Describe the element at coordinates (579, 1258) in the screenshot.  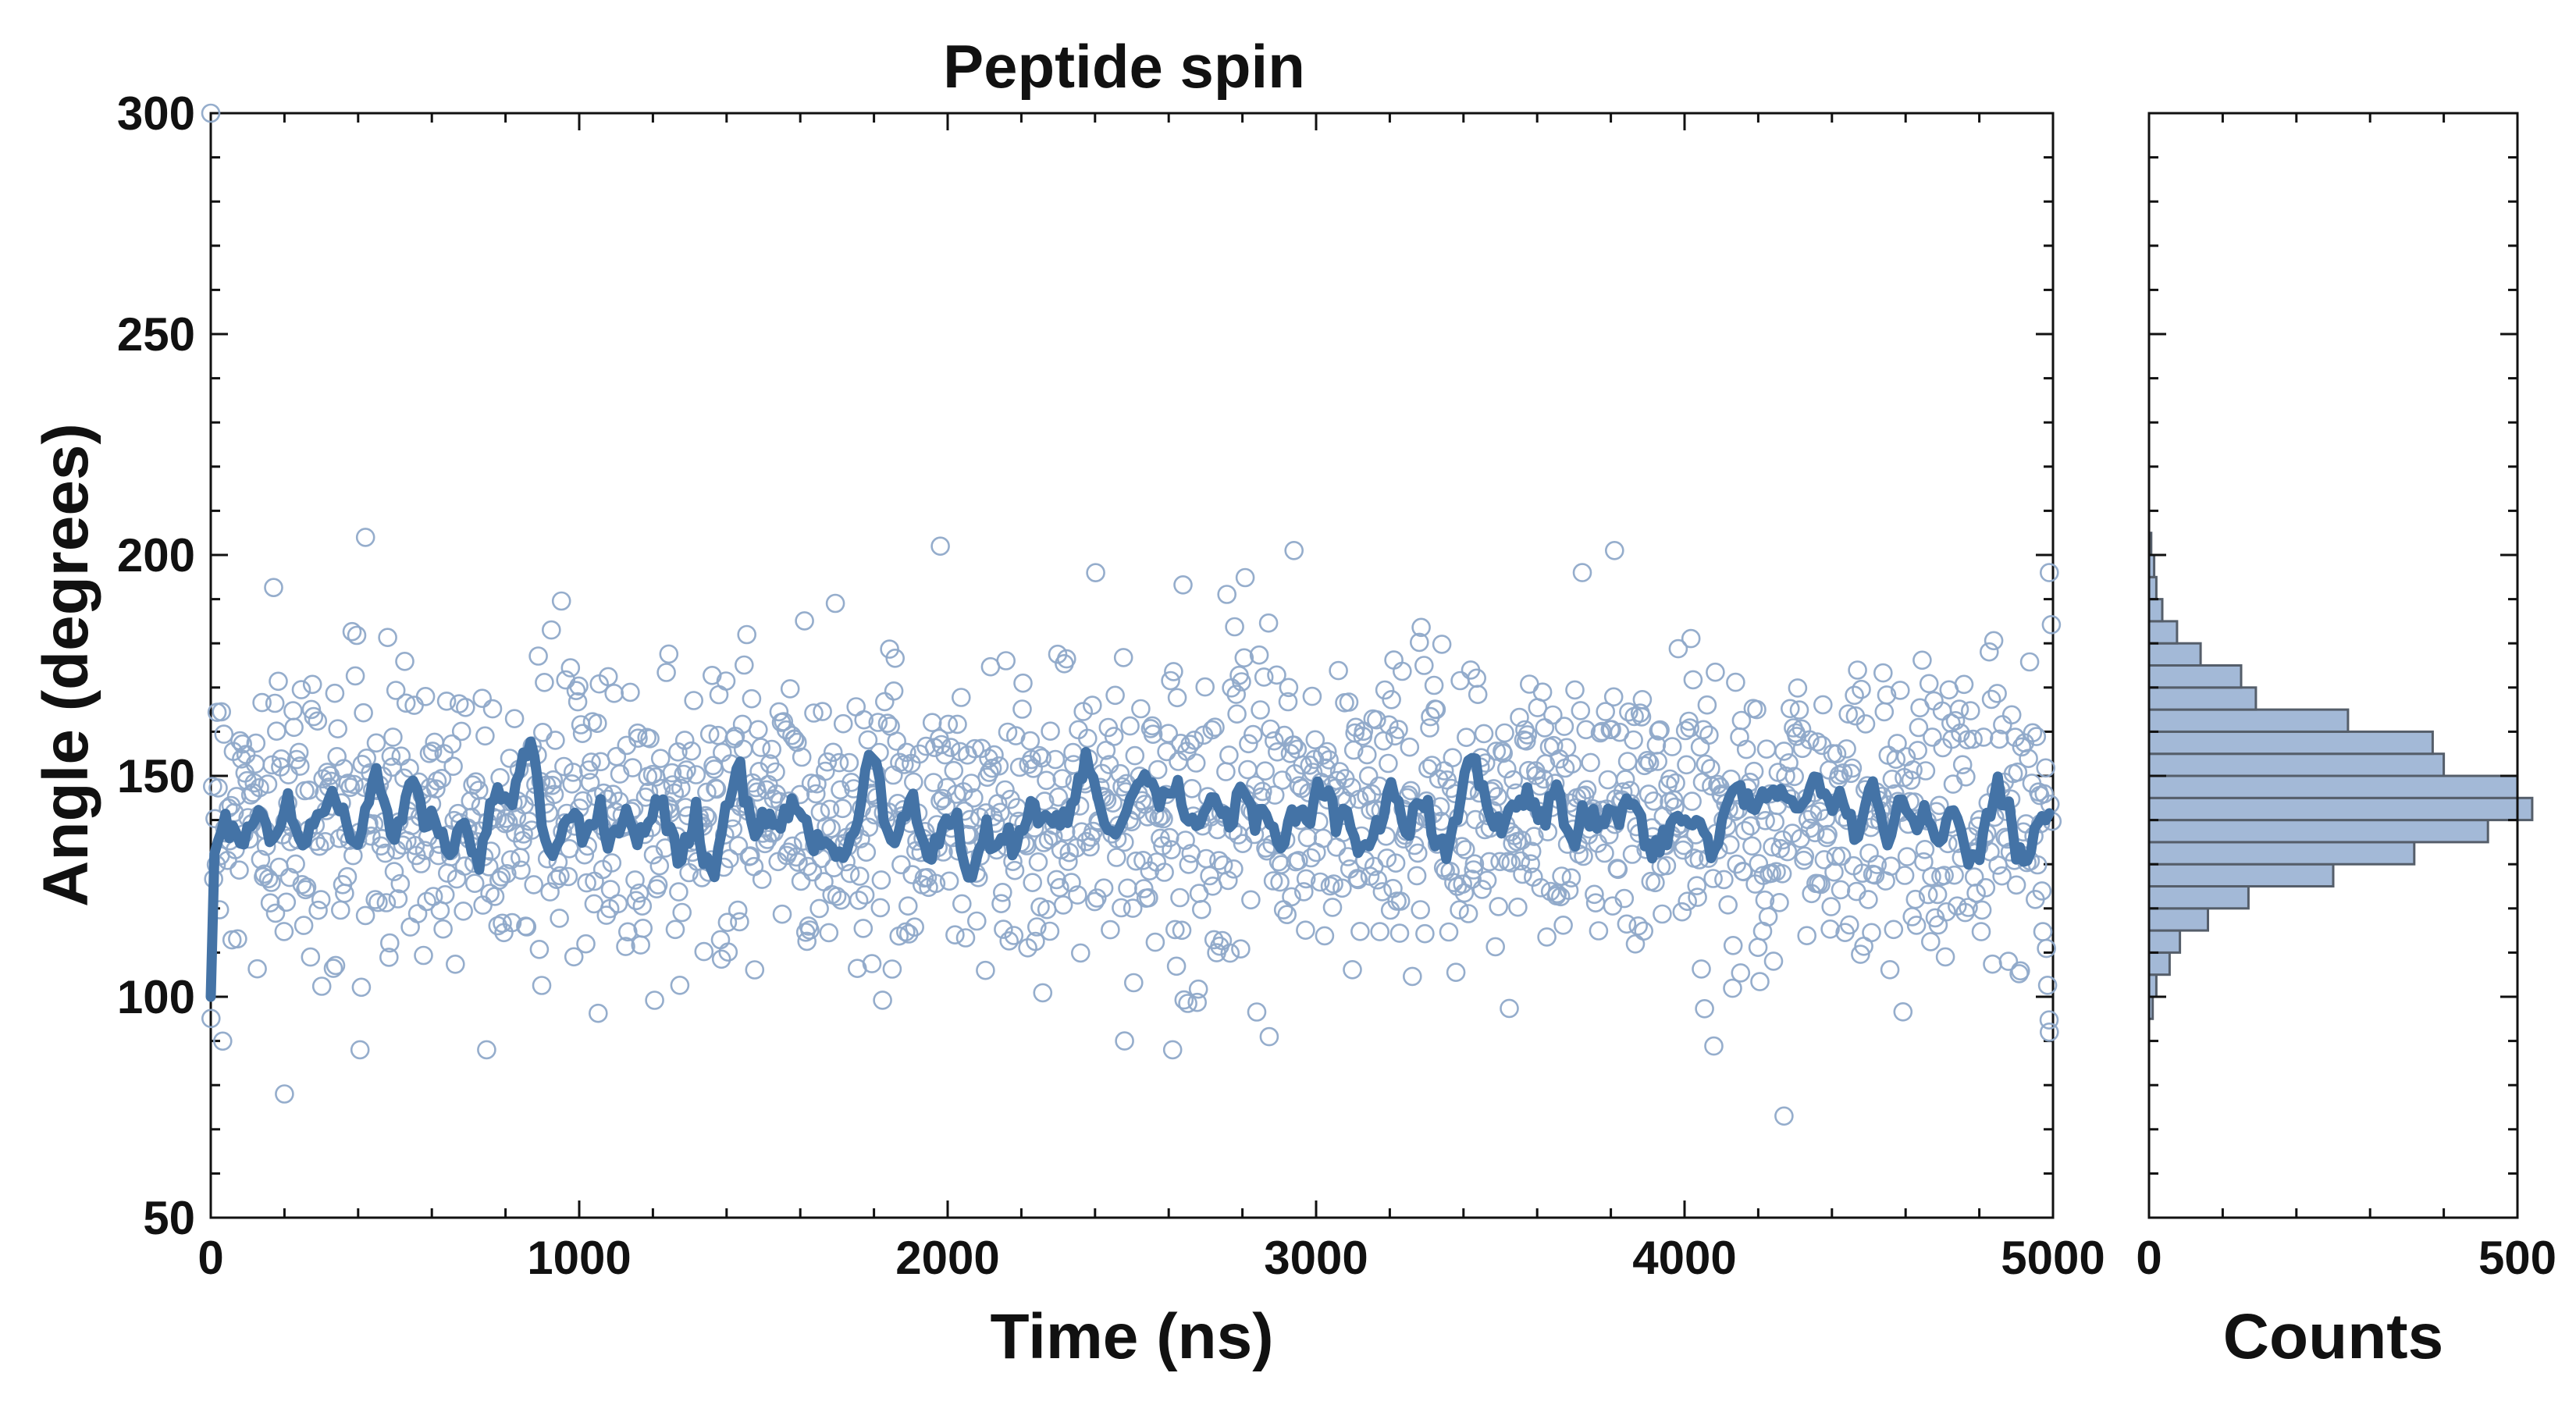
I see `x-tick-label-1000: 1000` at that location.